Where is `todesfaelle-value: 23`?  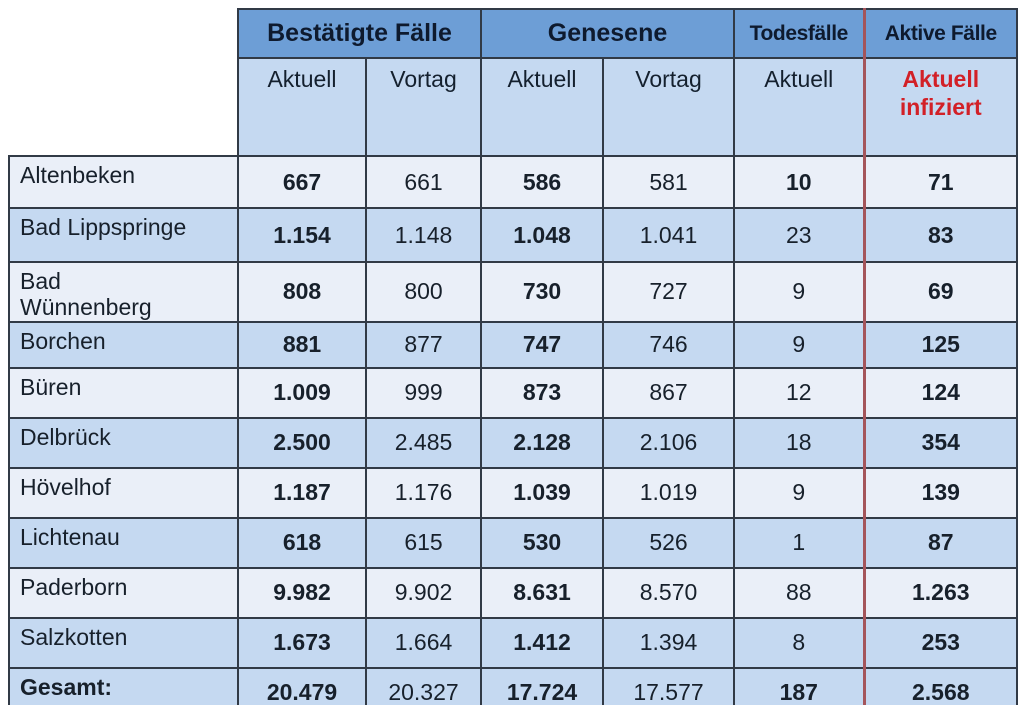
todesfaelle-value: 23 is located at coordinates (799, 235).